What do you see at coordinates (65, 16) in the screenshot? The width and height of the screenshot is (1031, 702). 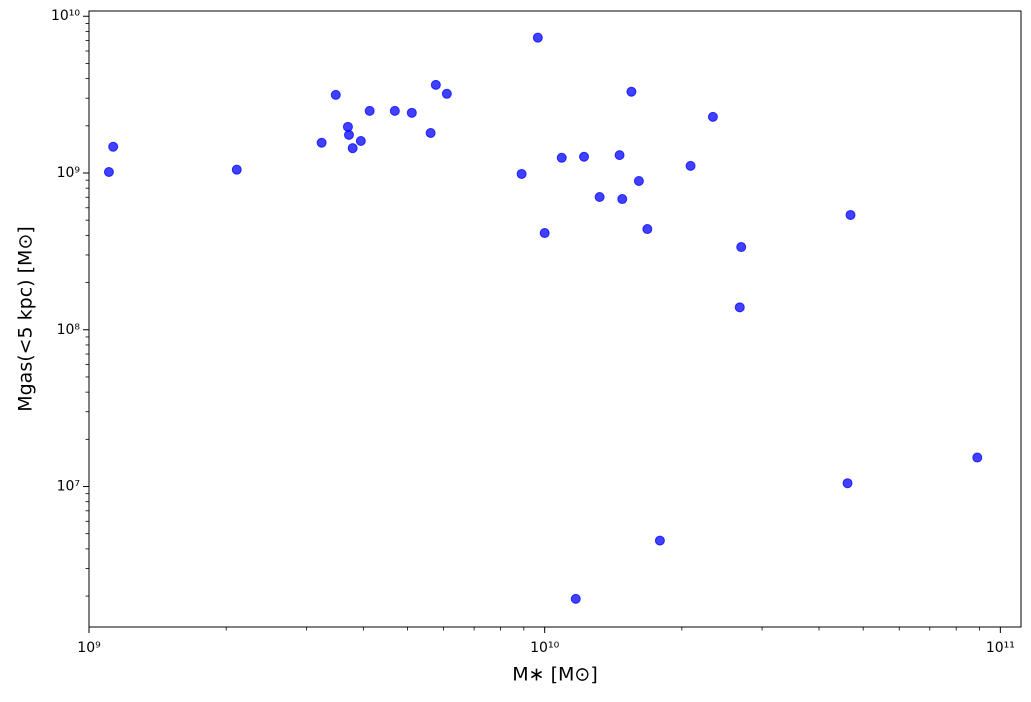 I see `y-tick-label: 10¹⁰` at bounding box center [65, 16].